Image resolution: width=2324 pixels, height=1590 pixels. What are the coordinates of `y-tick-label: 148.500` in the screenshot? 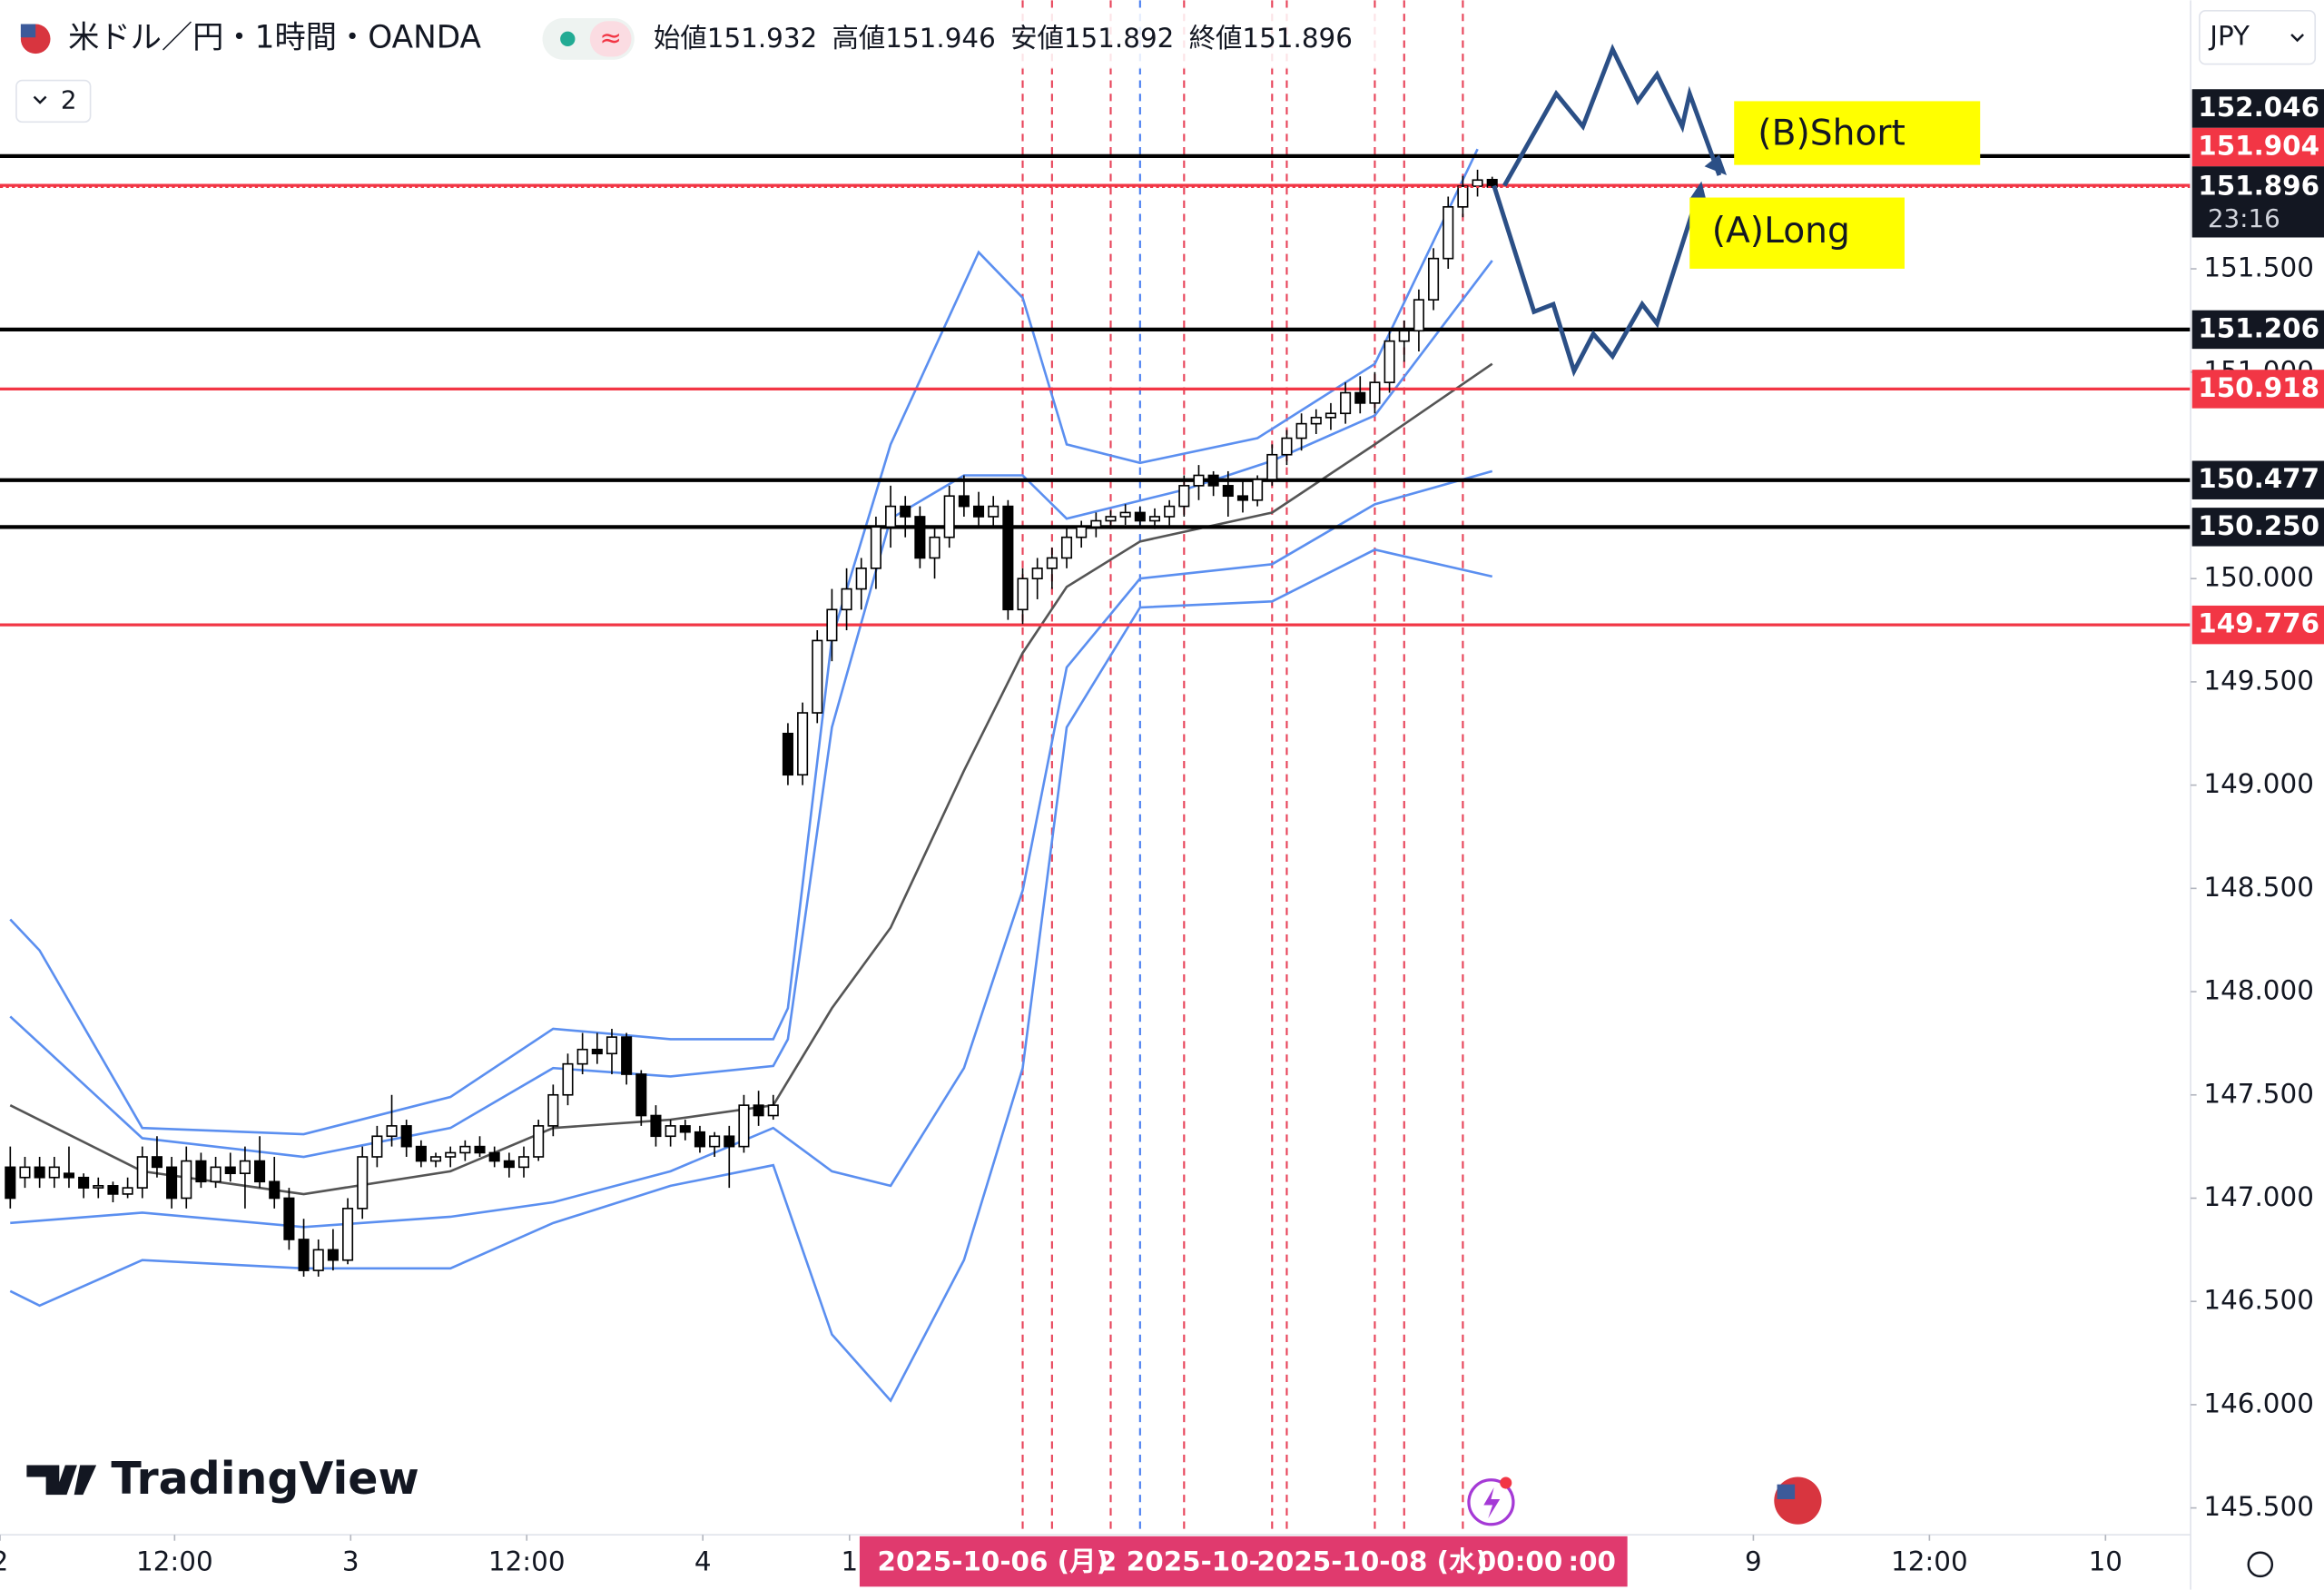 It's located at (2258, 888).